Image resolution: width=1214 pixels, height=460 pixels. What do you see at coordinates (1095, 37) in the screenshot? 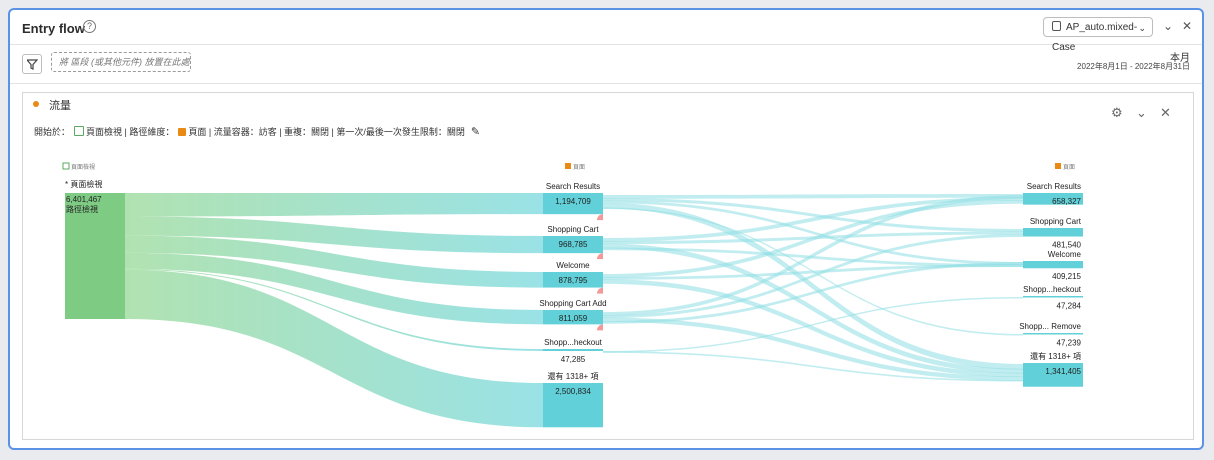
I see `segment-label: AP_auto.mixed-Case` at bounding box center [1095, 37].